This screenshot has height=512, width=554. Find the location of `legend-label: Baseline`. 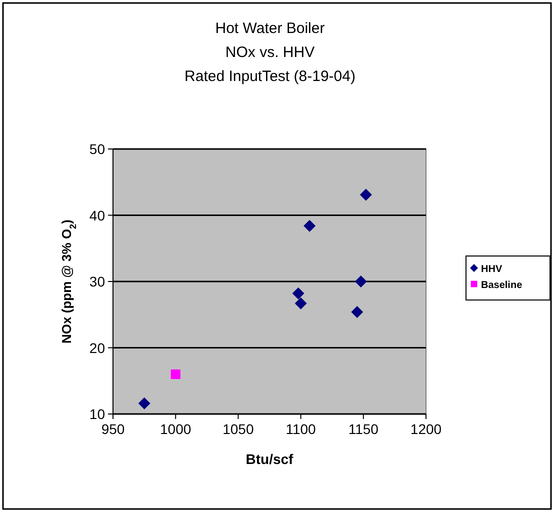

legend-label: Baseline is located at coordinates (502, 285).